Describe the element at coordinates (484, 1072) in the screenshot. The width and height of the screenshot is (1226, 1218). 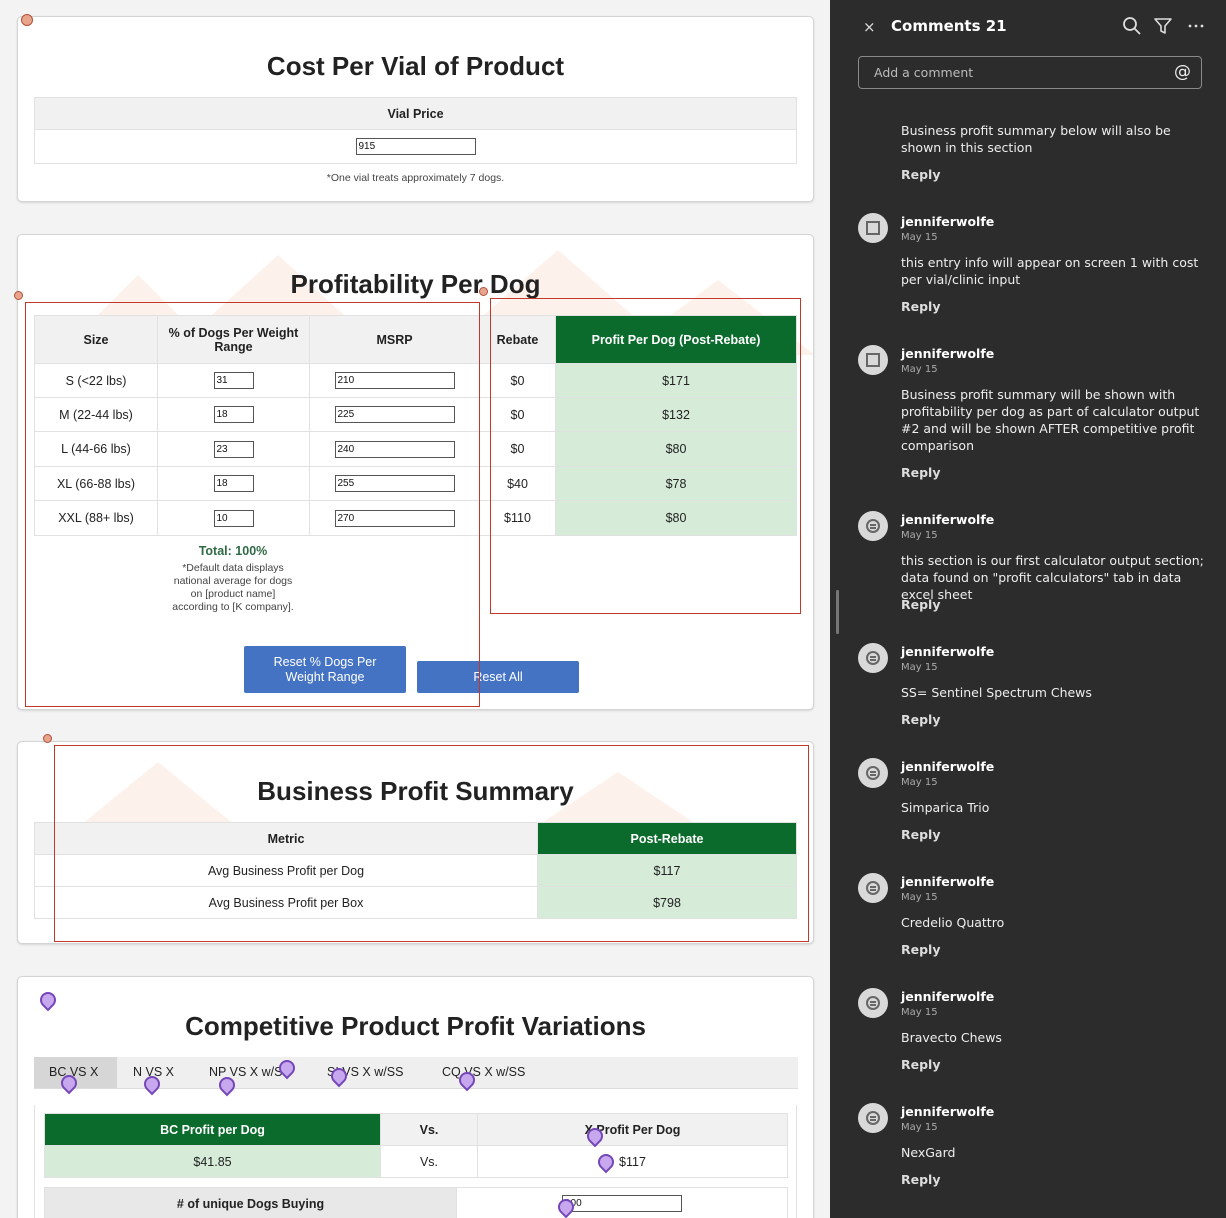
I see `tab-cq-vs-x: CQ VS X w/SS` at that location.